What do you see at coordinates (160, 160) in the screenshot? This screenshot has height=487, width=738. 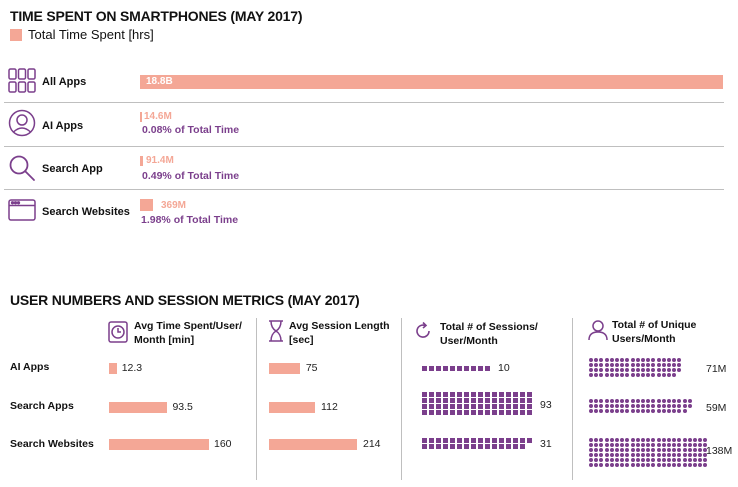 I see `value-search-app: 91.4M` at bounding box center [160, 160].